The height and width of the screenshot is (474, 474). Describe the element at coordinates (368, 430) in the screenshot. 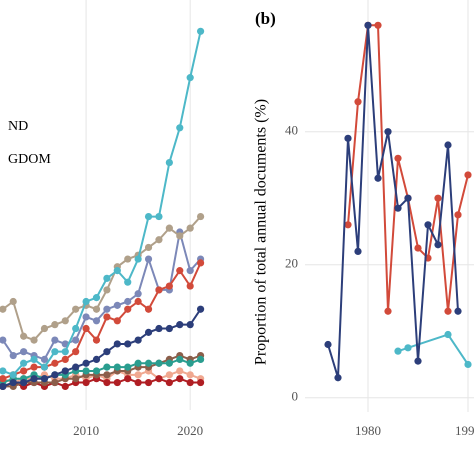

I see `x-tick-label: 1980` at that location.